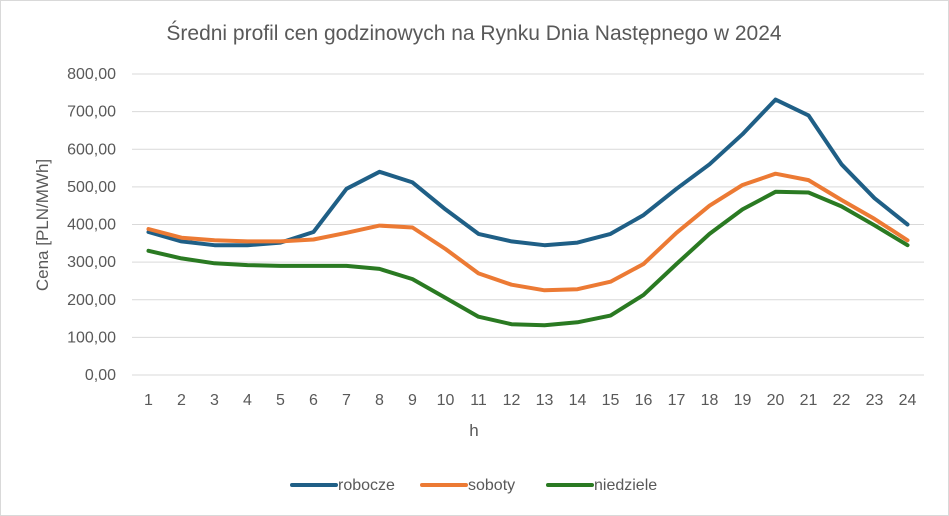 This screenshot has height=516, width=949. I want to click on x-tick-label: 12, so click(512, 400).